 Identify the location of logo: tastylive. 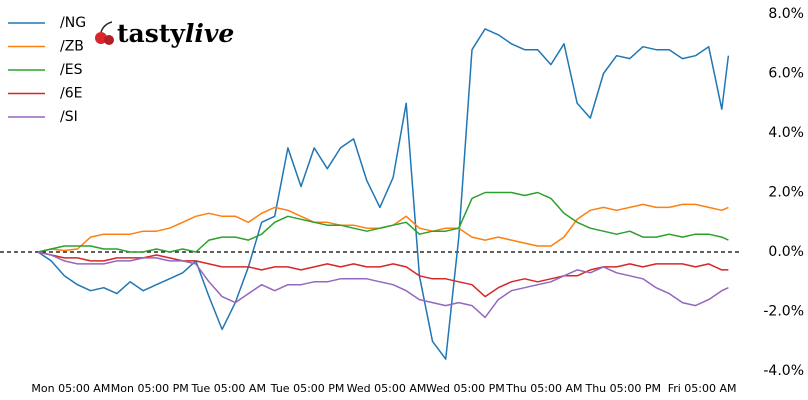
(164, 33).